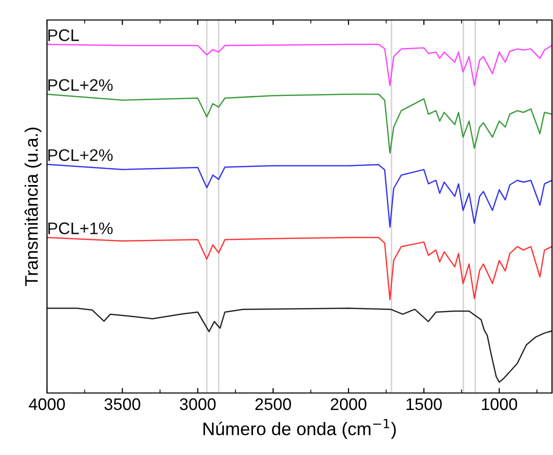 This screenshot has width=553, height=455. I want to click on x-tick-label: 3000, so click(198, 404).